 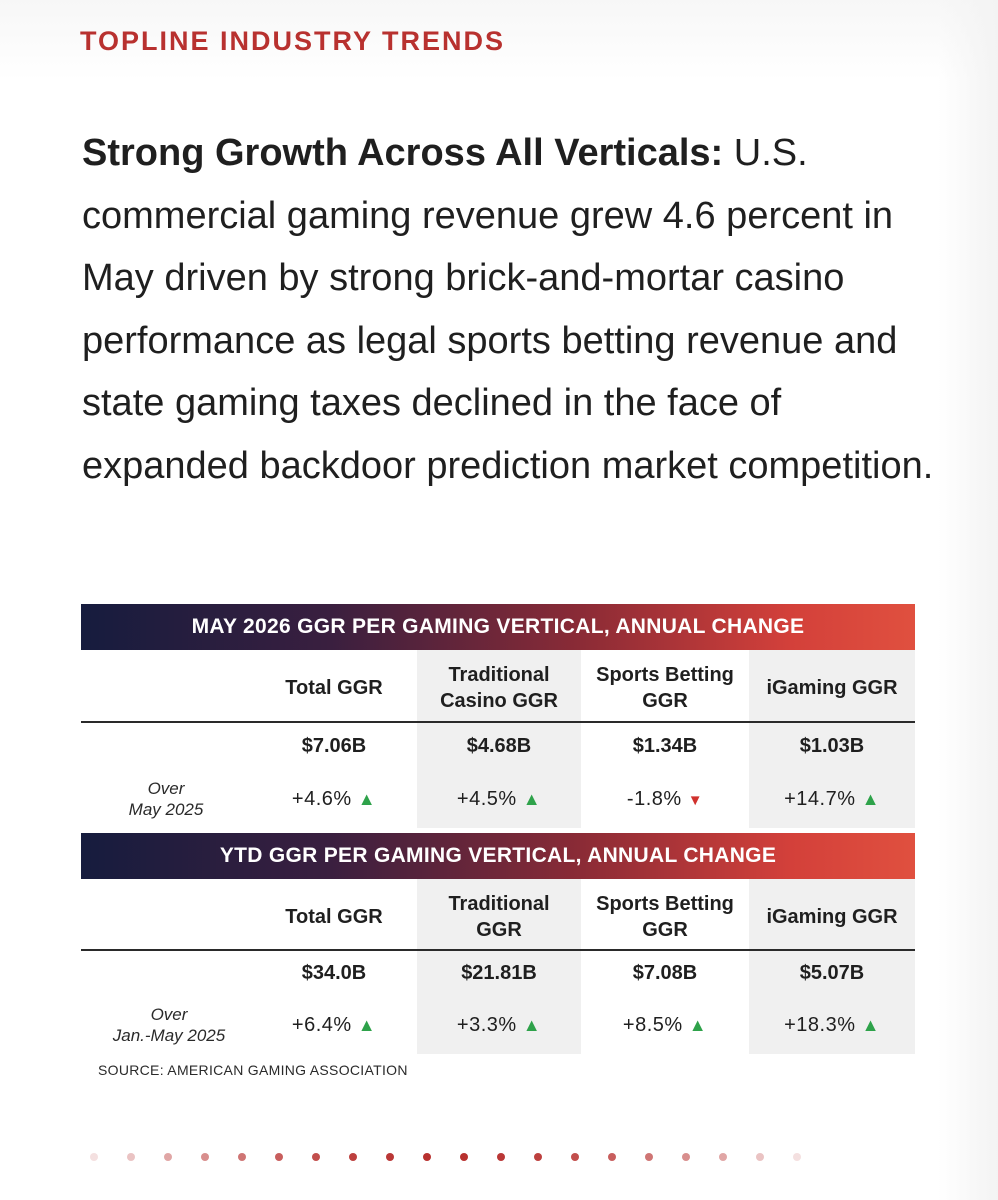 What do you see at coordinates (499, 1025) in the screenshot?
I see `change-traditional-ggr: +3.3% ▲` at bounding box center [499, 1025].